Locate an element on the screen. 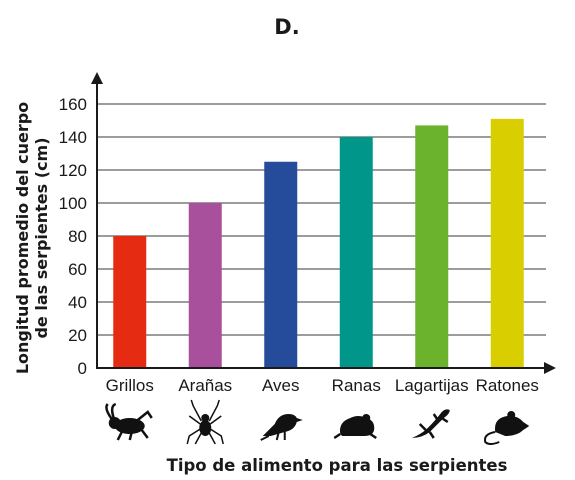 This screenshot has height=480, width=575. x-tick-label: Arañas is located at coordinates (205, 385).